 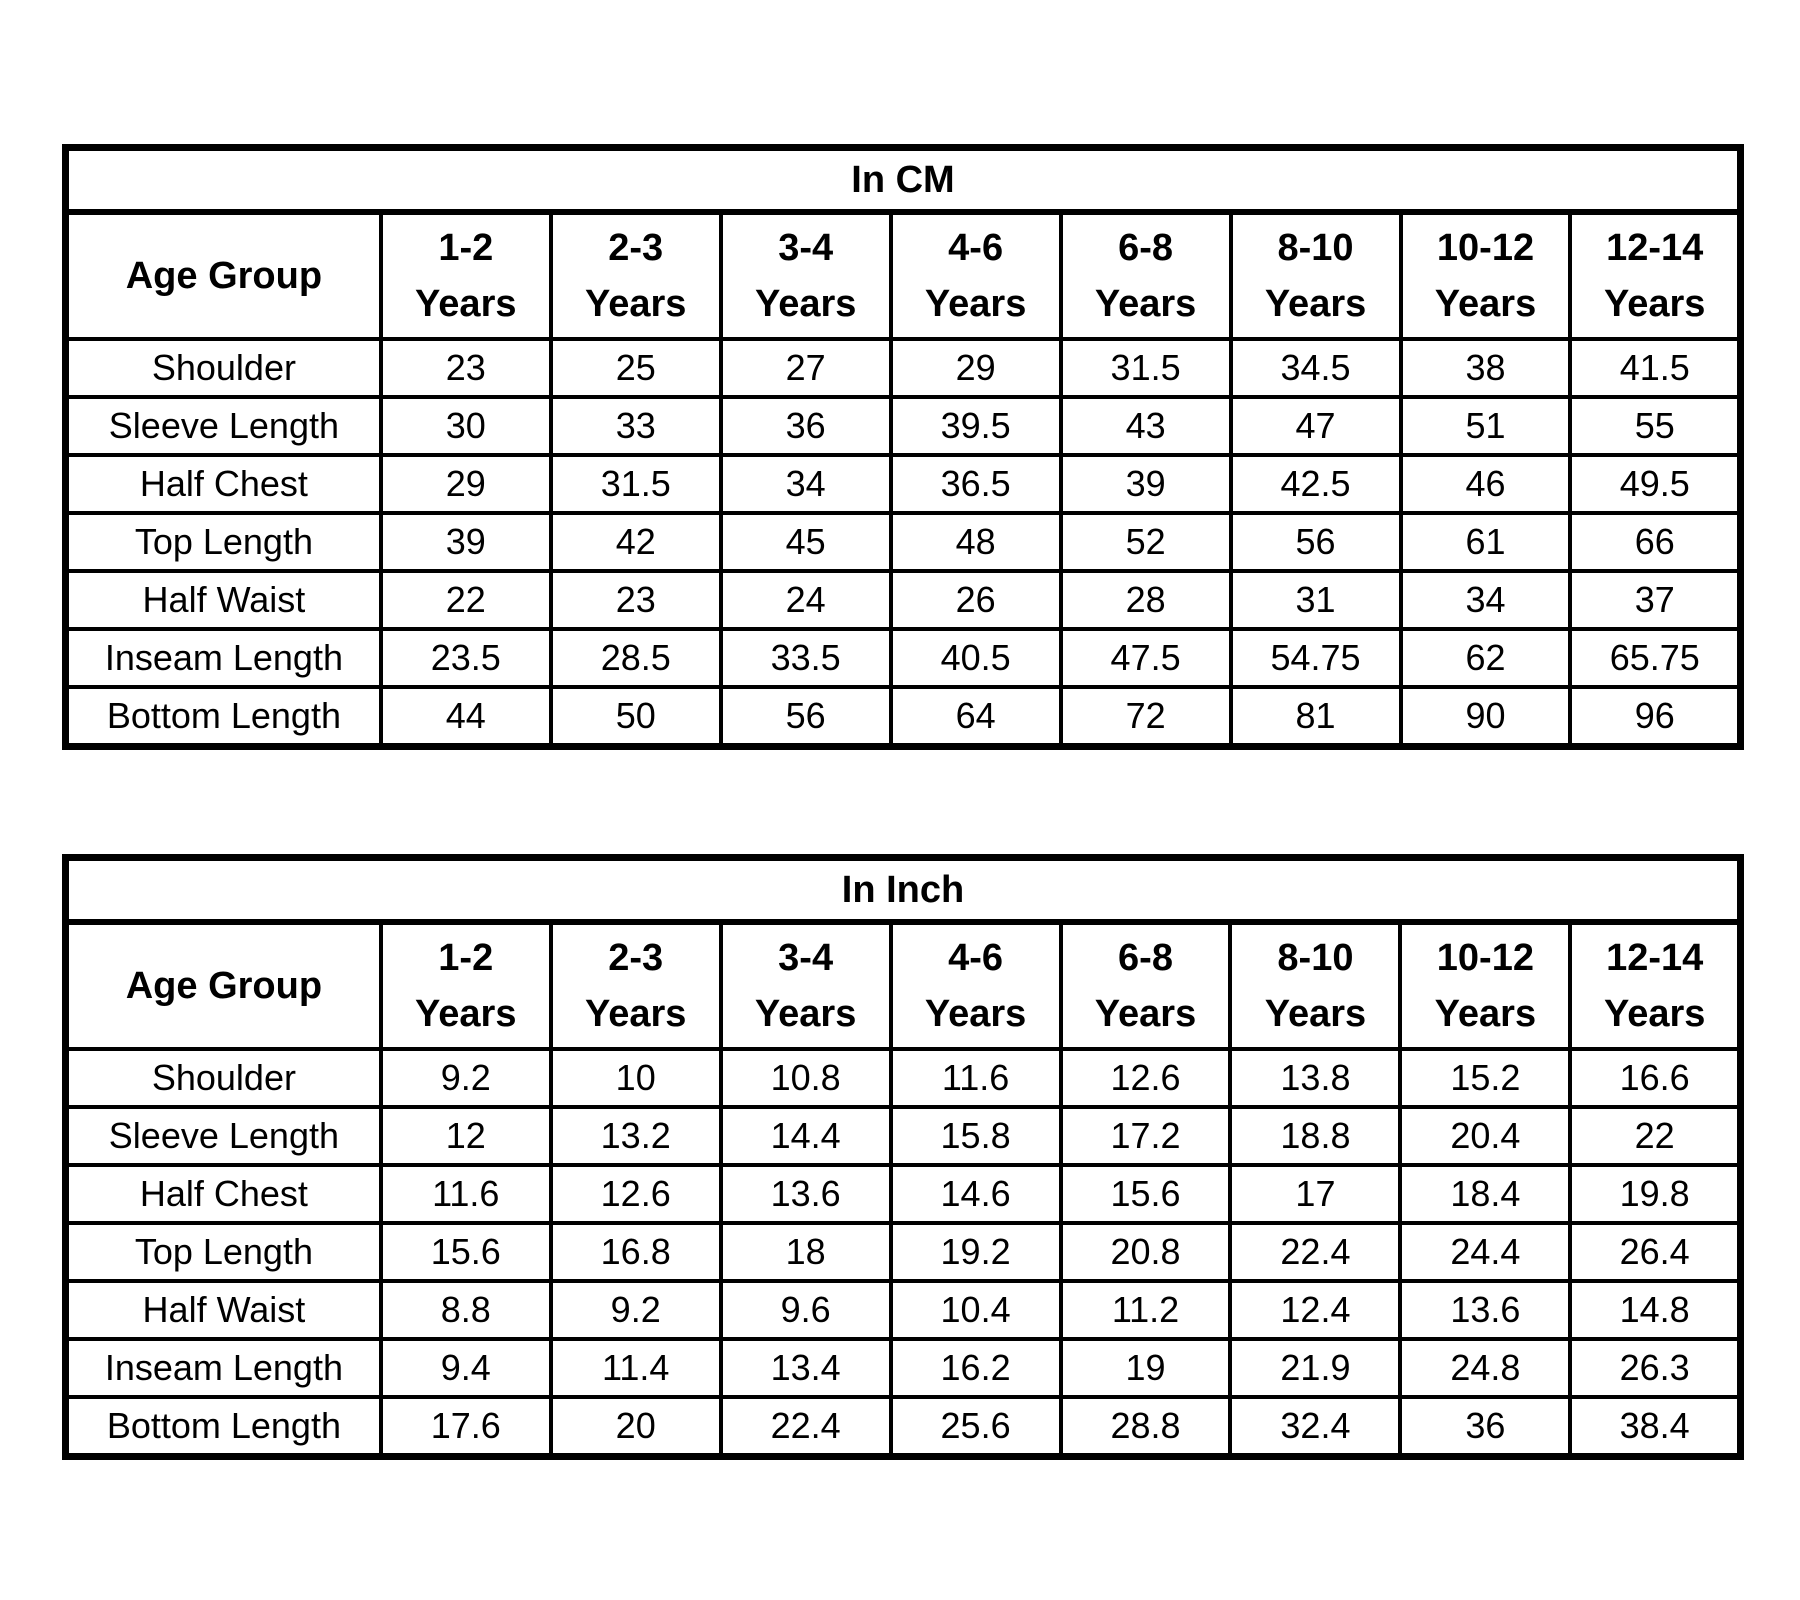 I want to click on value-cell: 48, so click(x=975, y=542).